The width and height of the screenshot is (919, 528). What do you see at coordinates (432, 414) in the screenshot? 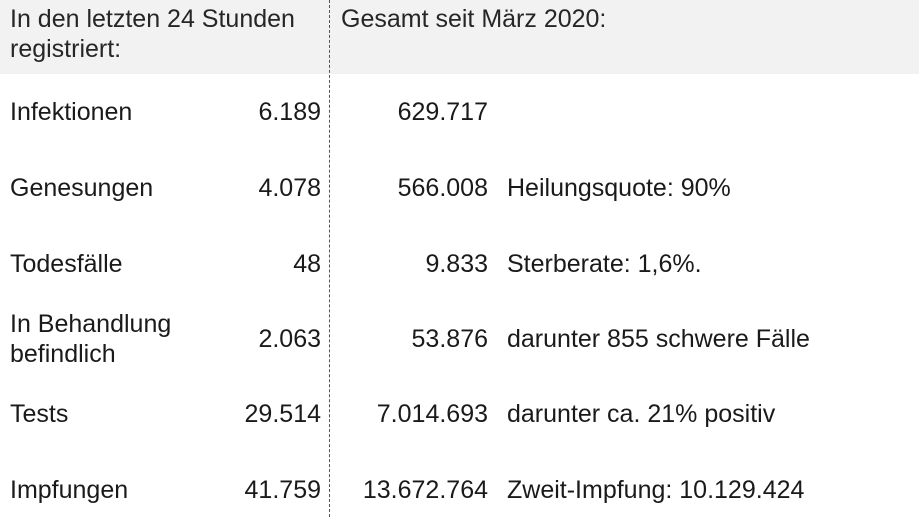
I see `total-value: 7.014.693` at bounding box center [432, 414].